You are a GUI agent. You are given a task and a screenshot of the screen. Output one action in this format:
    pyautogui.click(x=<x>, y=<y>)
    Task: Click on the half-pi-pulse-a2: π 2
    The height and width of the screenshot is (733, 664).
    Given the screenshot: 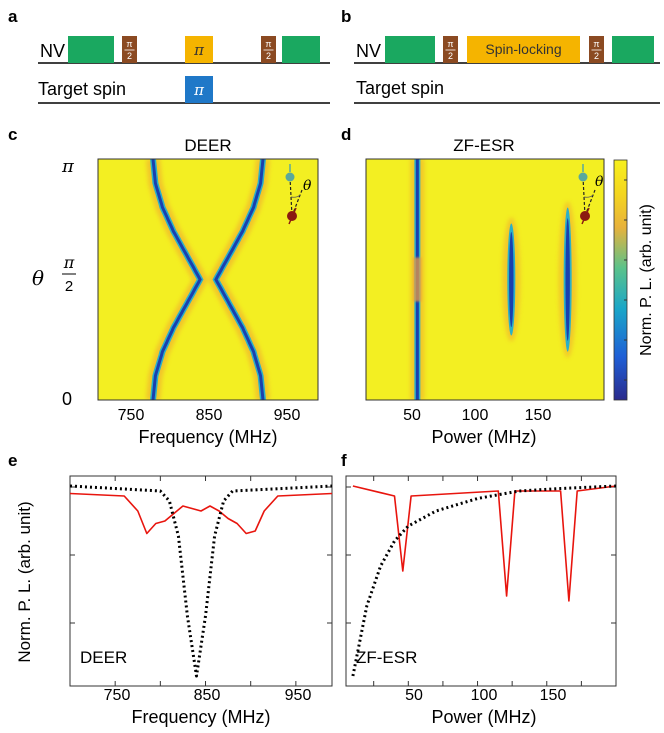 What is the action you would take?
    pyautogui.click(x=268, y=49)
    